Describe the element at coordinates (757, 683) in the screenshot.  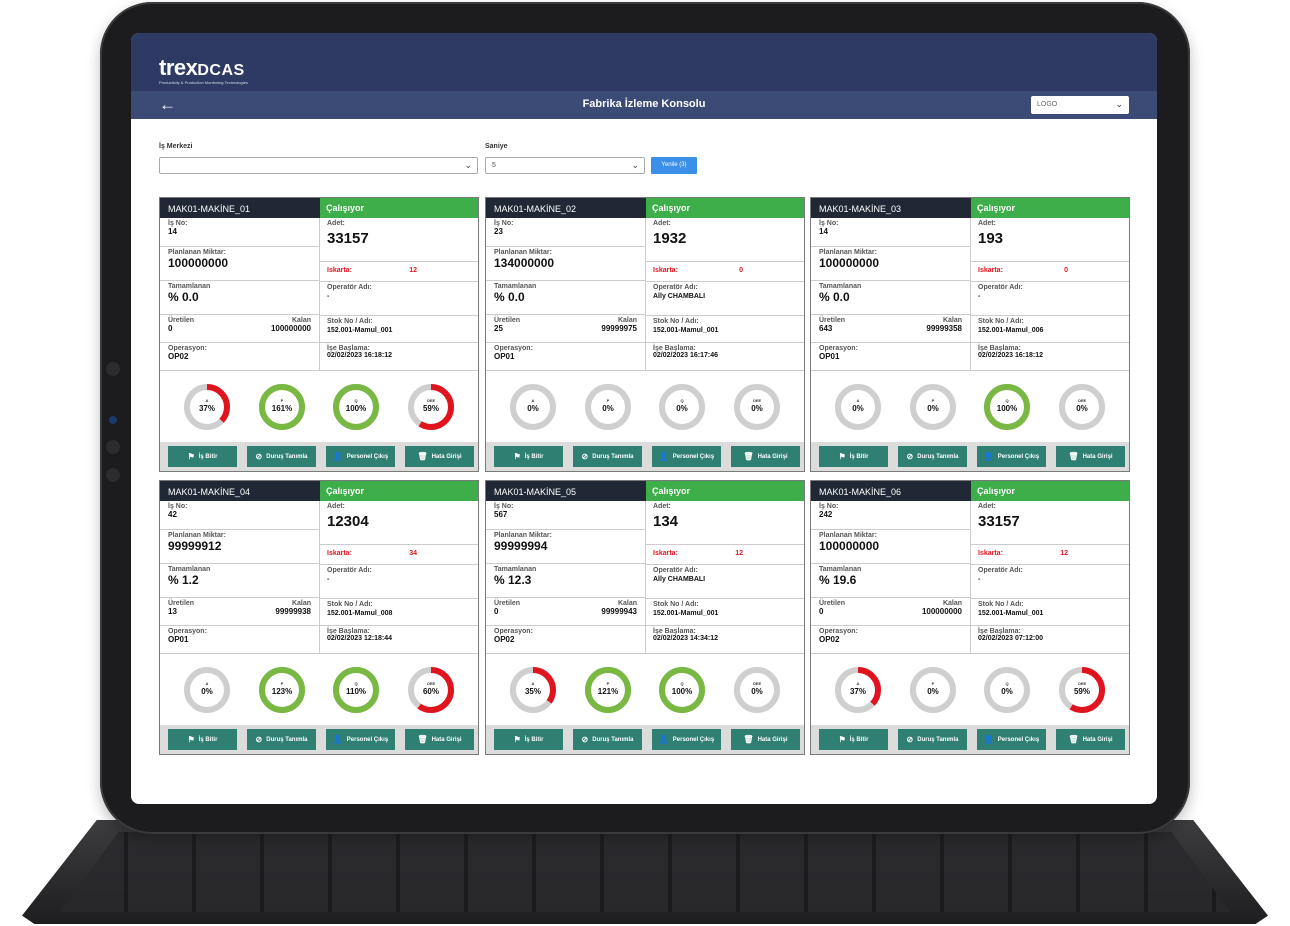
I see `gauge-label: OEE` at that location.